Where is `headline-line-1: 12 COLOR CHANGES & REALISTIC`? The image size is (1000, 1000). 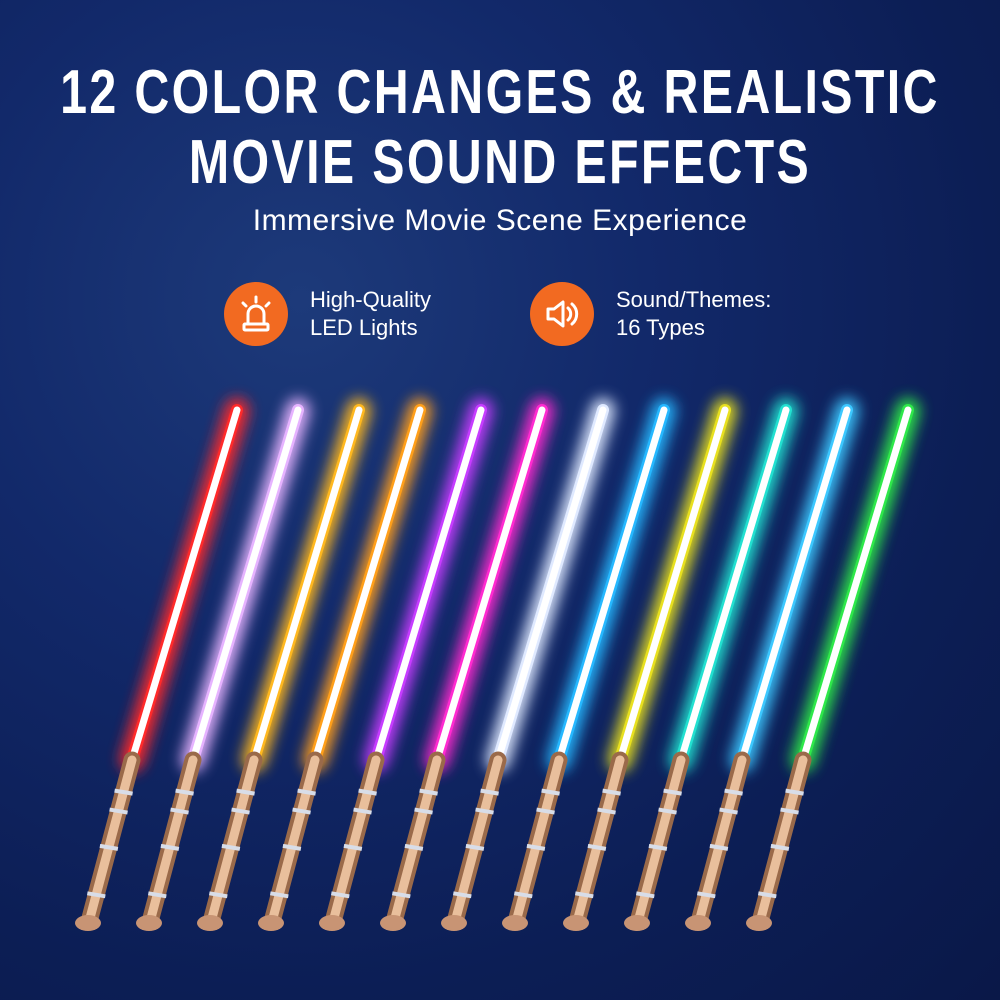
headline-line-1: 12 COLOR CHANGES & REALISTIC is located at coordinates (500, 92).